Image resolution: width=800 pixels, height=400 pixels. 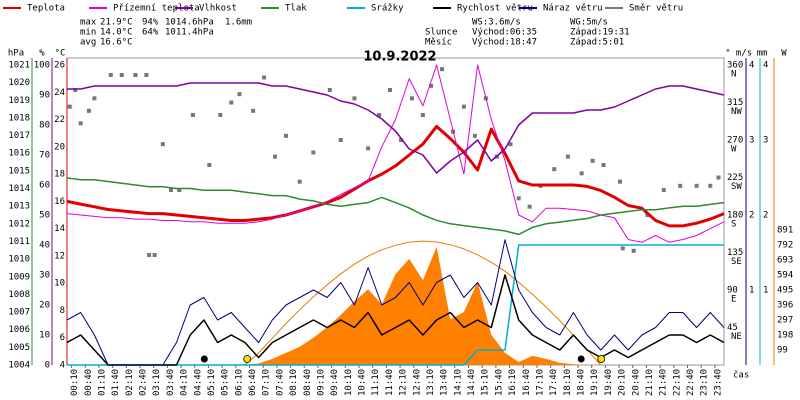 What do you see at coordinates (89, 382) in the screenshot?
I see `x-tick-label: 00:40` at bounding box center [89, 382].